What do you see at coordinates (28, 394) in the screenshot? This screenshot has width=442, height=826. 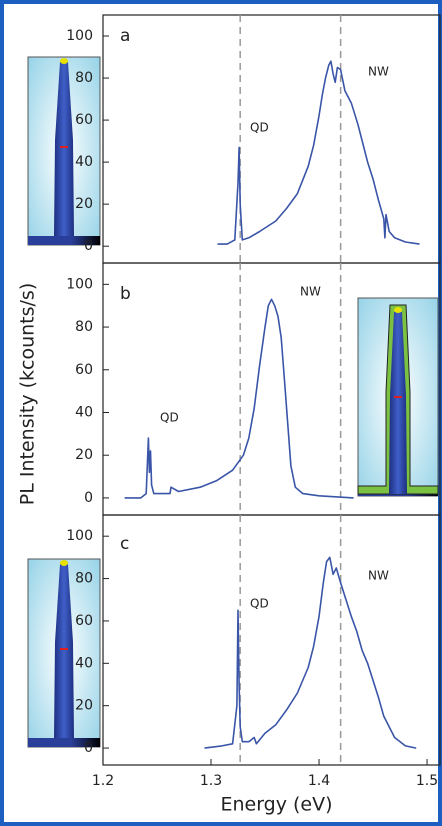 I see `y-axis-label: PL Intensity (kcounts/s)` at bounding box center [28, 394].